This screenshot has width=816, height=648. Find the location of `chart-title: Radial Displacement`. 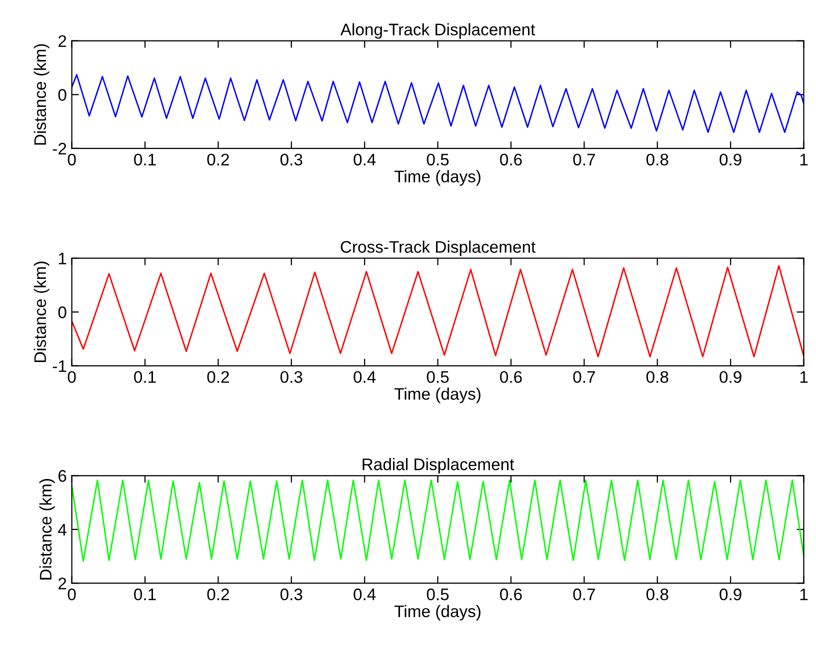

chart-title: Radial Displacement is located at coordinates (438, 466).